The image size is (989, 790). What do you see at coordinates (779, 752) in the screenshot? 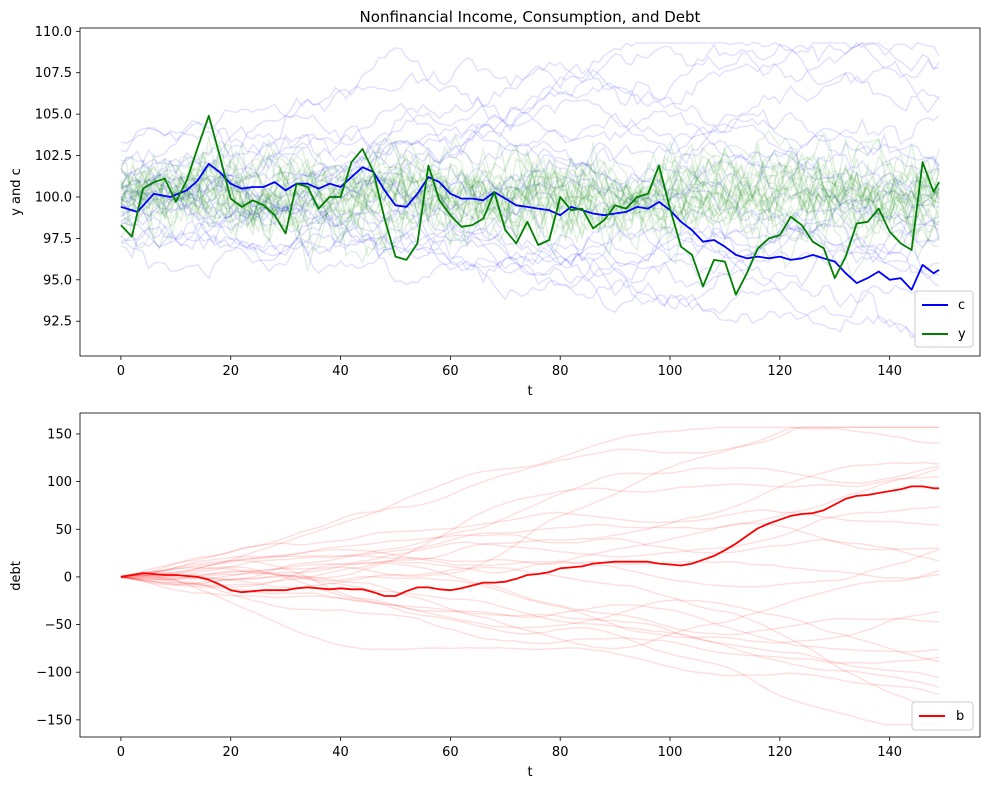
I see `bottom-x-tick-label: 120` at bounding box center [779, 752].